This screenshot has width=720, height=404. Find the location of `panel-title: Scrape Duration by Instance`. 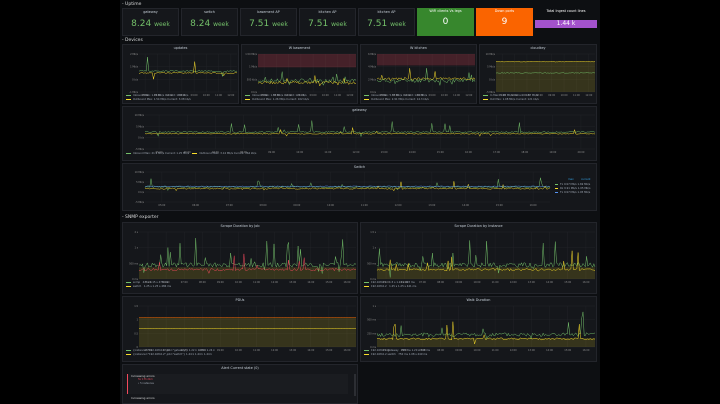

panel-title: Scrape Duration by Instance is located at coordinates (478, 226).